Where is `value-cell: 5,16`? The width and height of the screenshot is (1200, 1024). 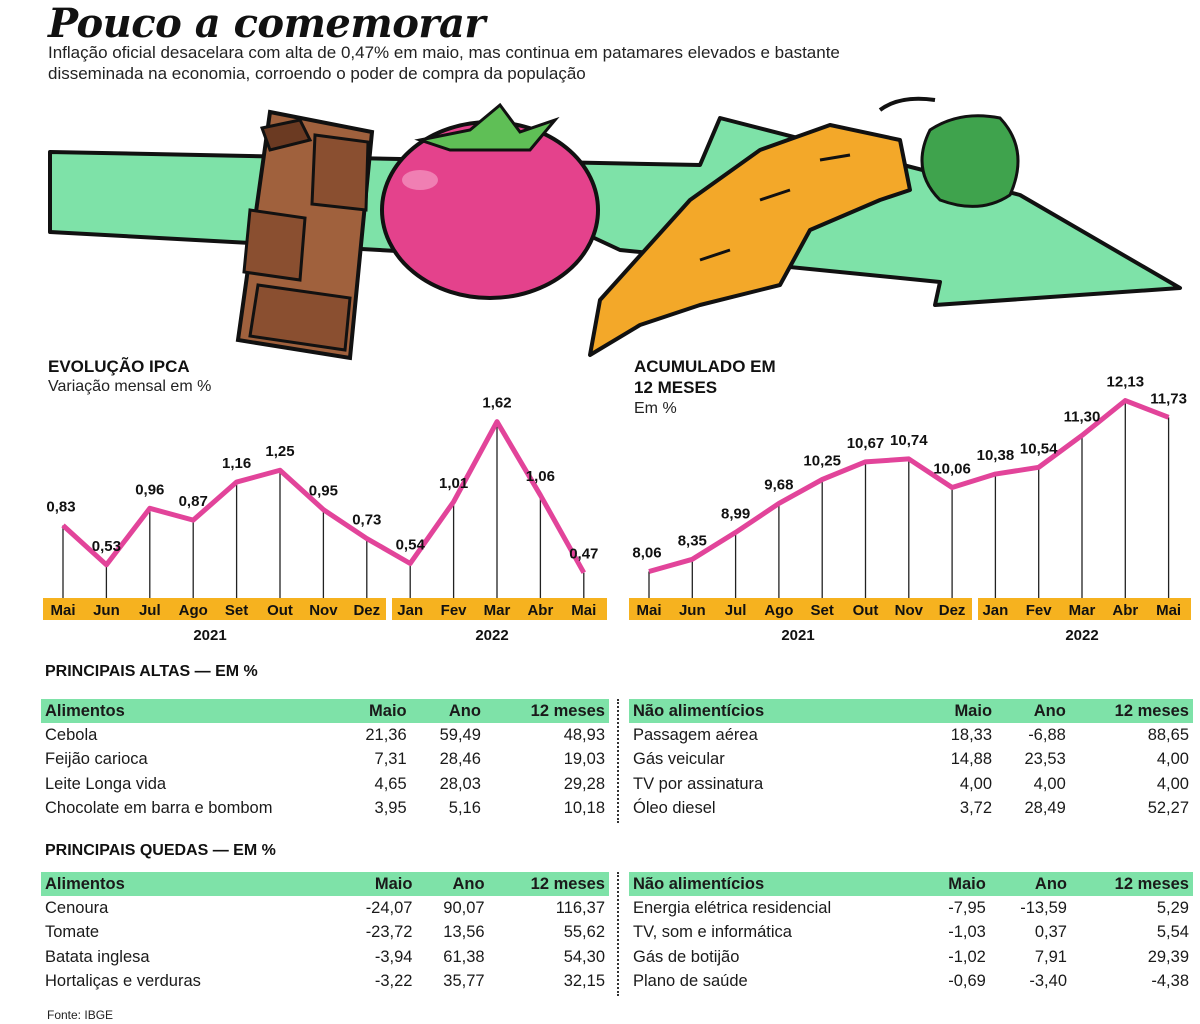 value-cell: 5,16 is located at coordinates (464, 808).